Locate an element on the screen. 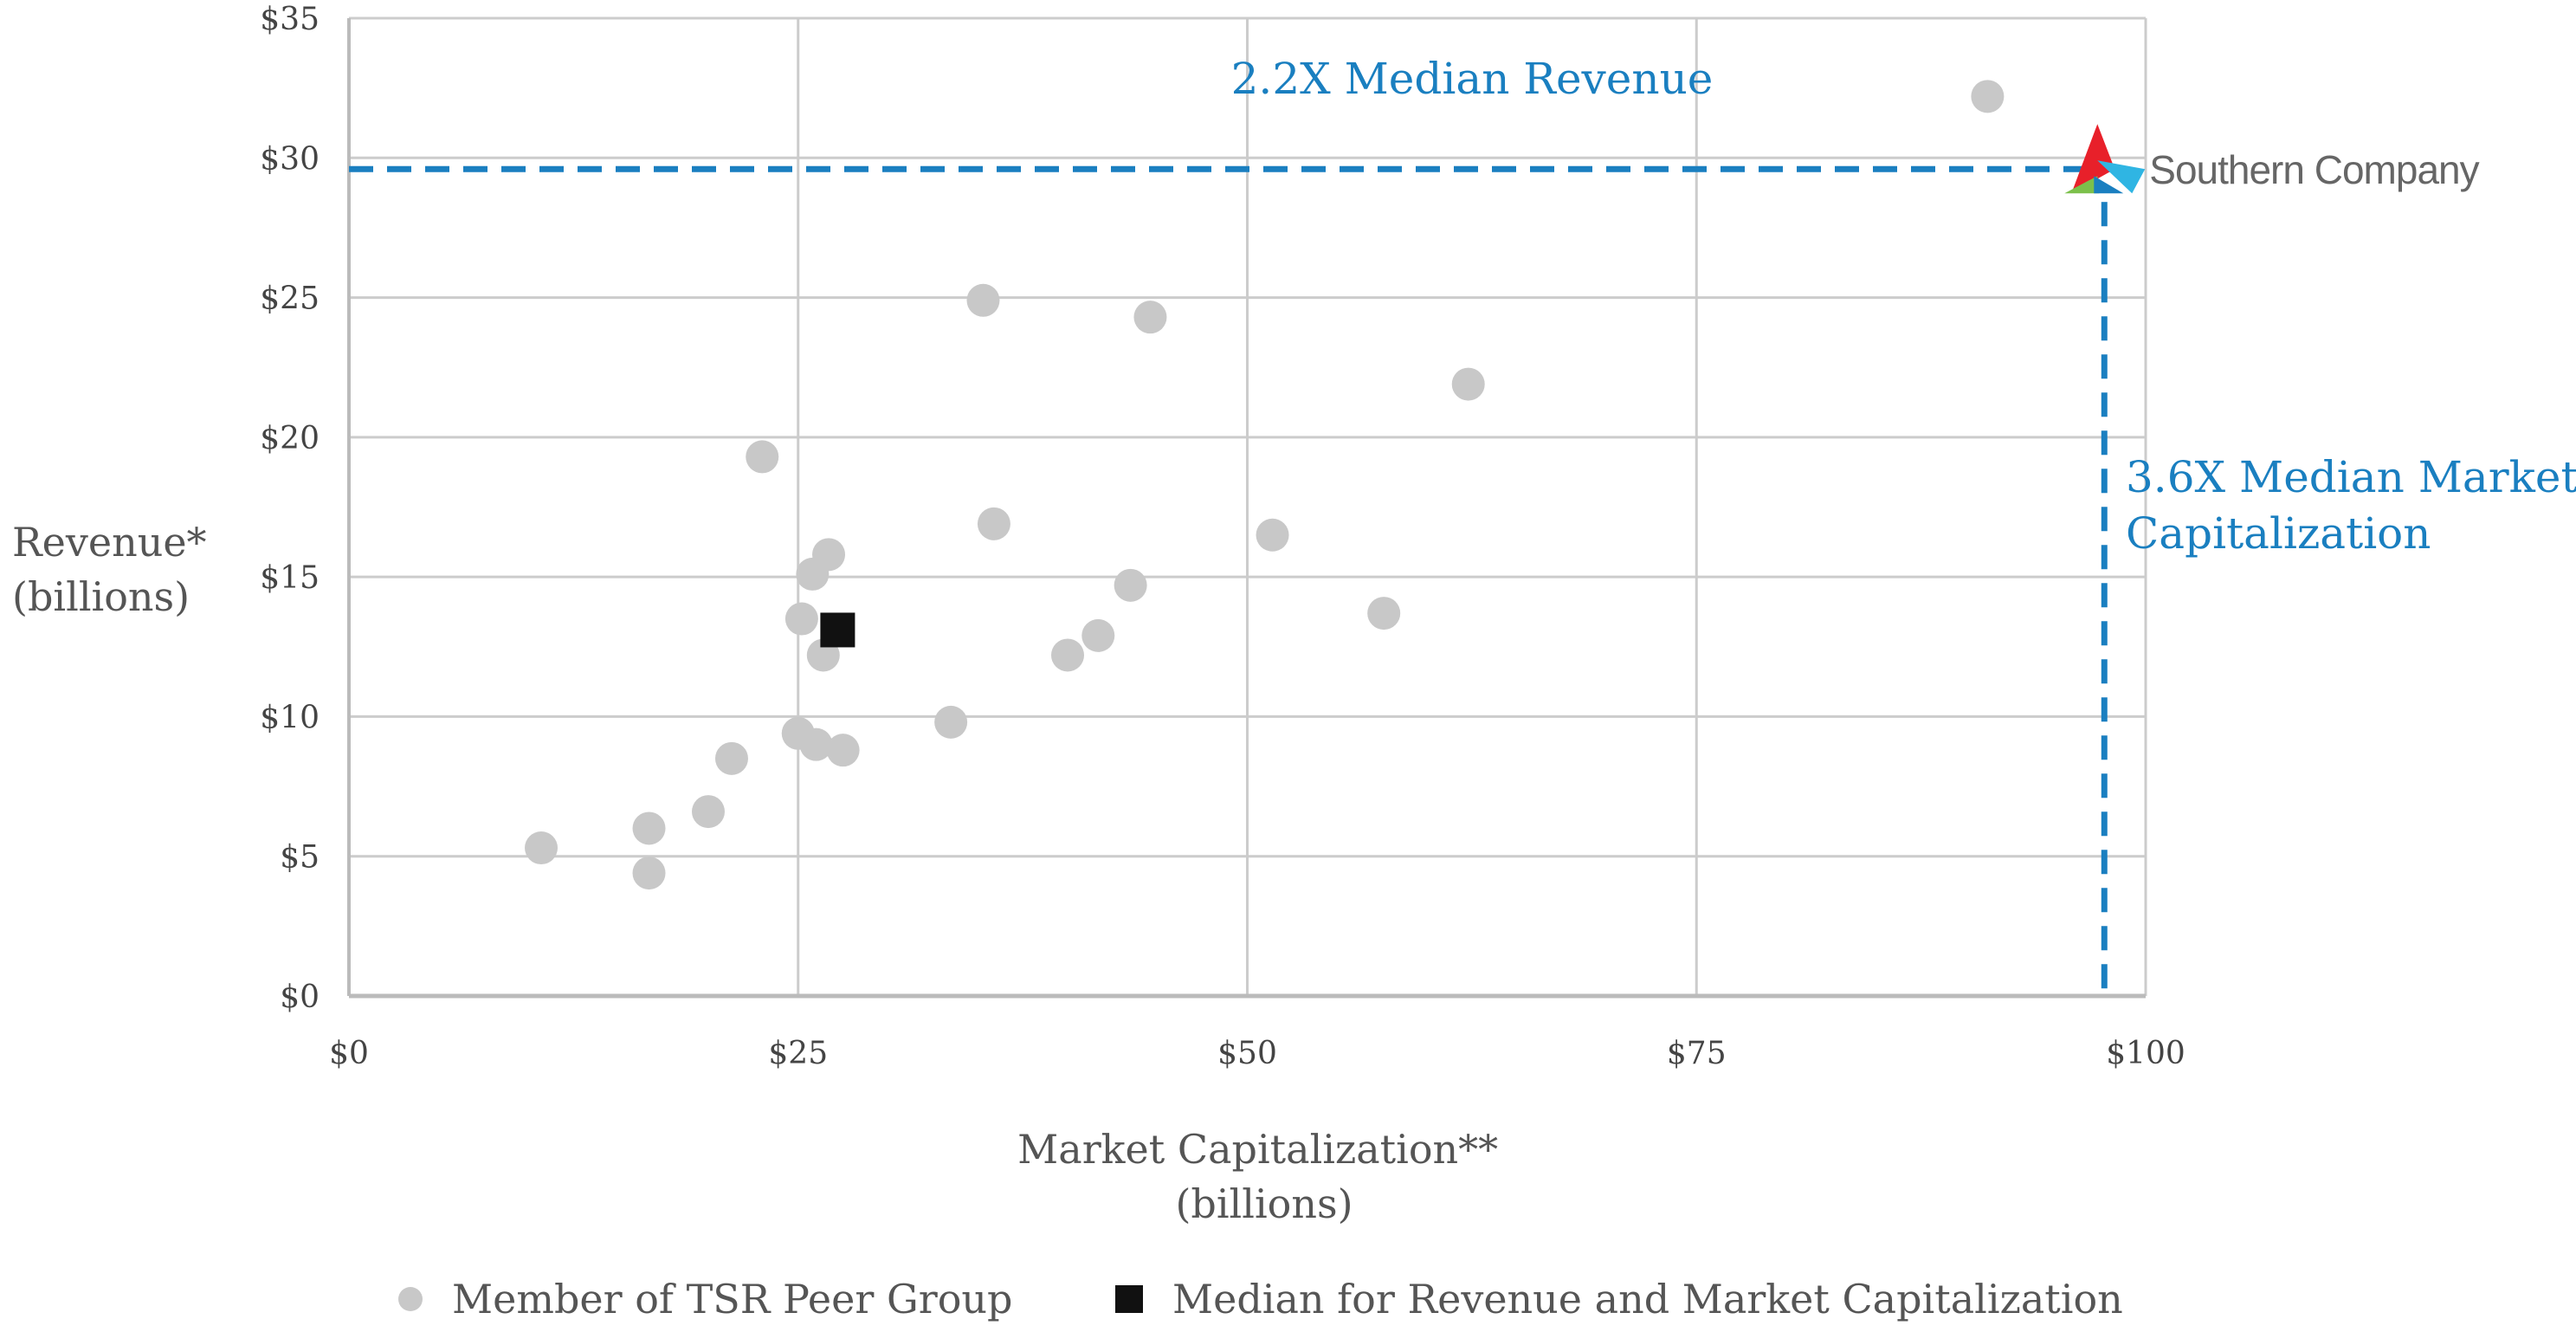 The image size is (2576, 1332). x-tick-label: $50 is located at coordinates (1247, 1053).